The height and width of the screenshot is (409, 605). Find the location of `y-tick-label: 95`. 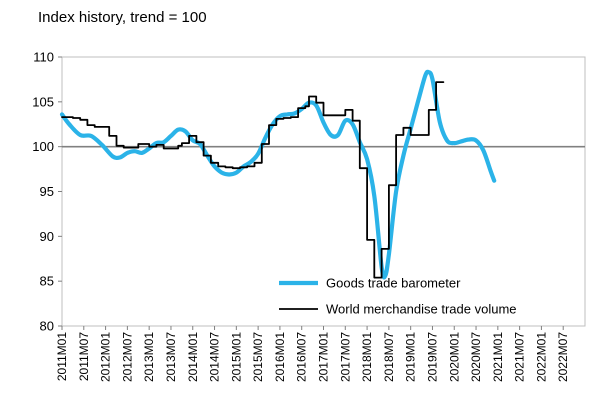

y-tick-label: 95 is located at coordinates (47, 191).